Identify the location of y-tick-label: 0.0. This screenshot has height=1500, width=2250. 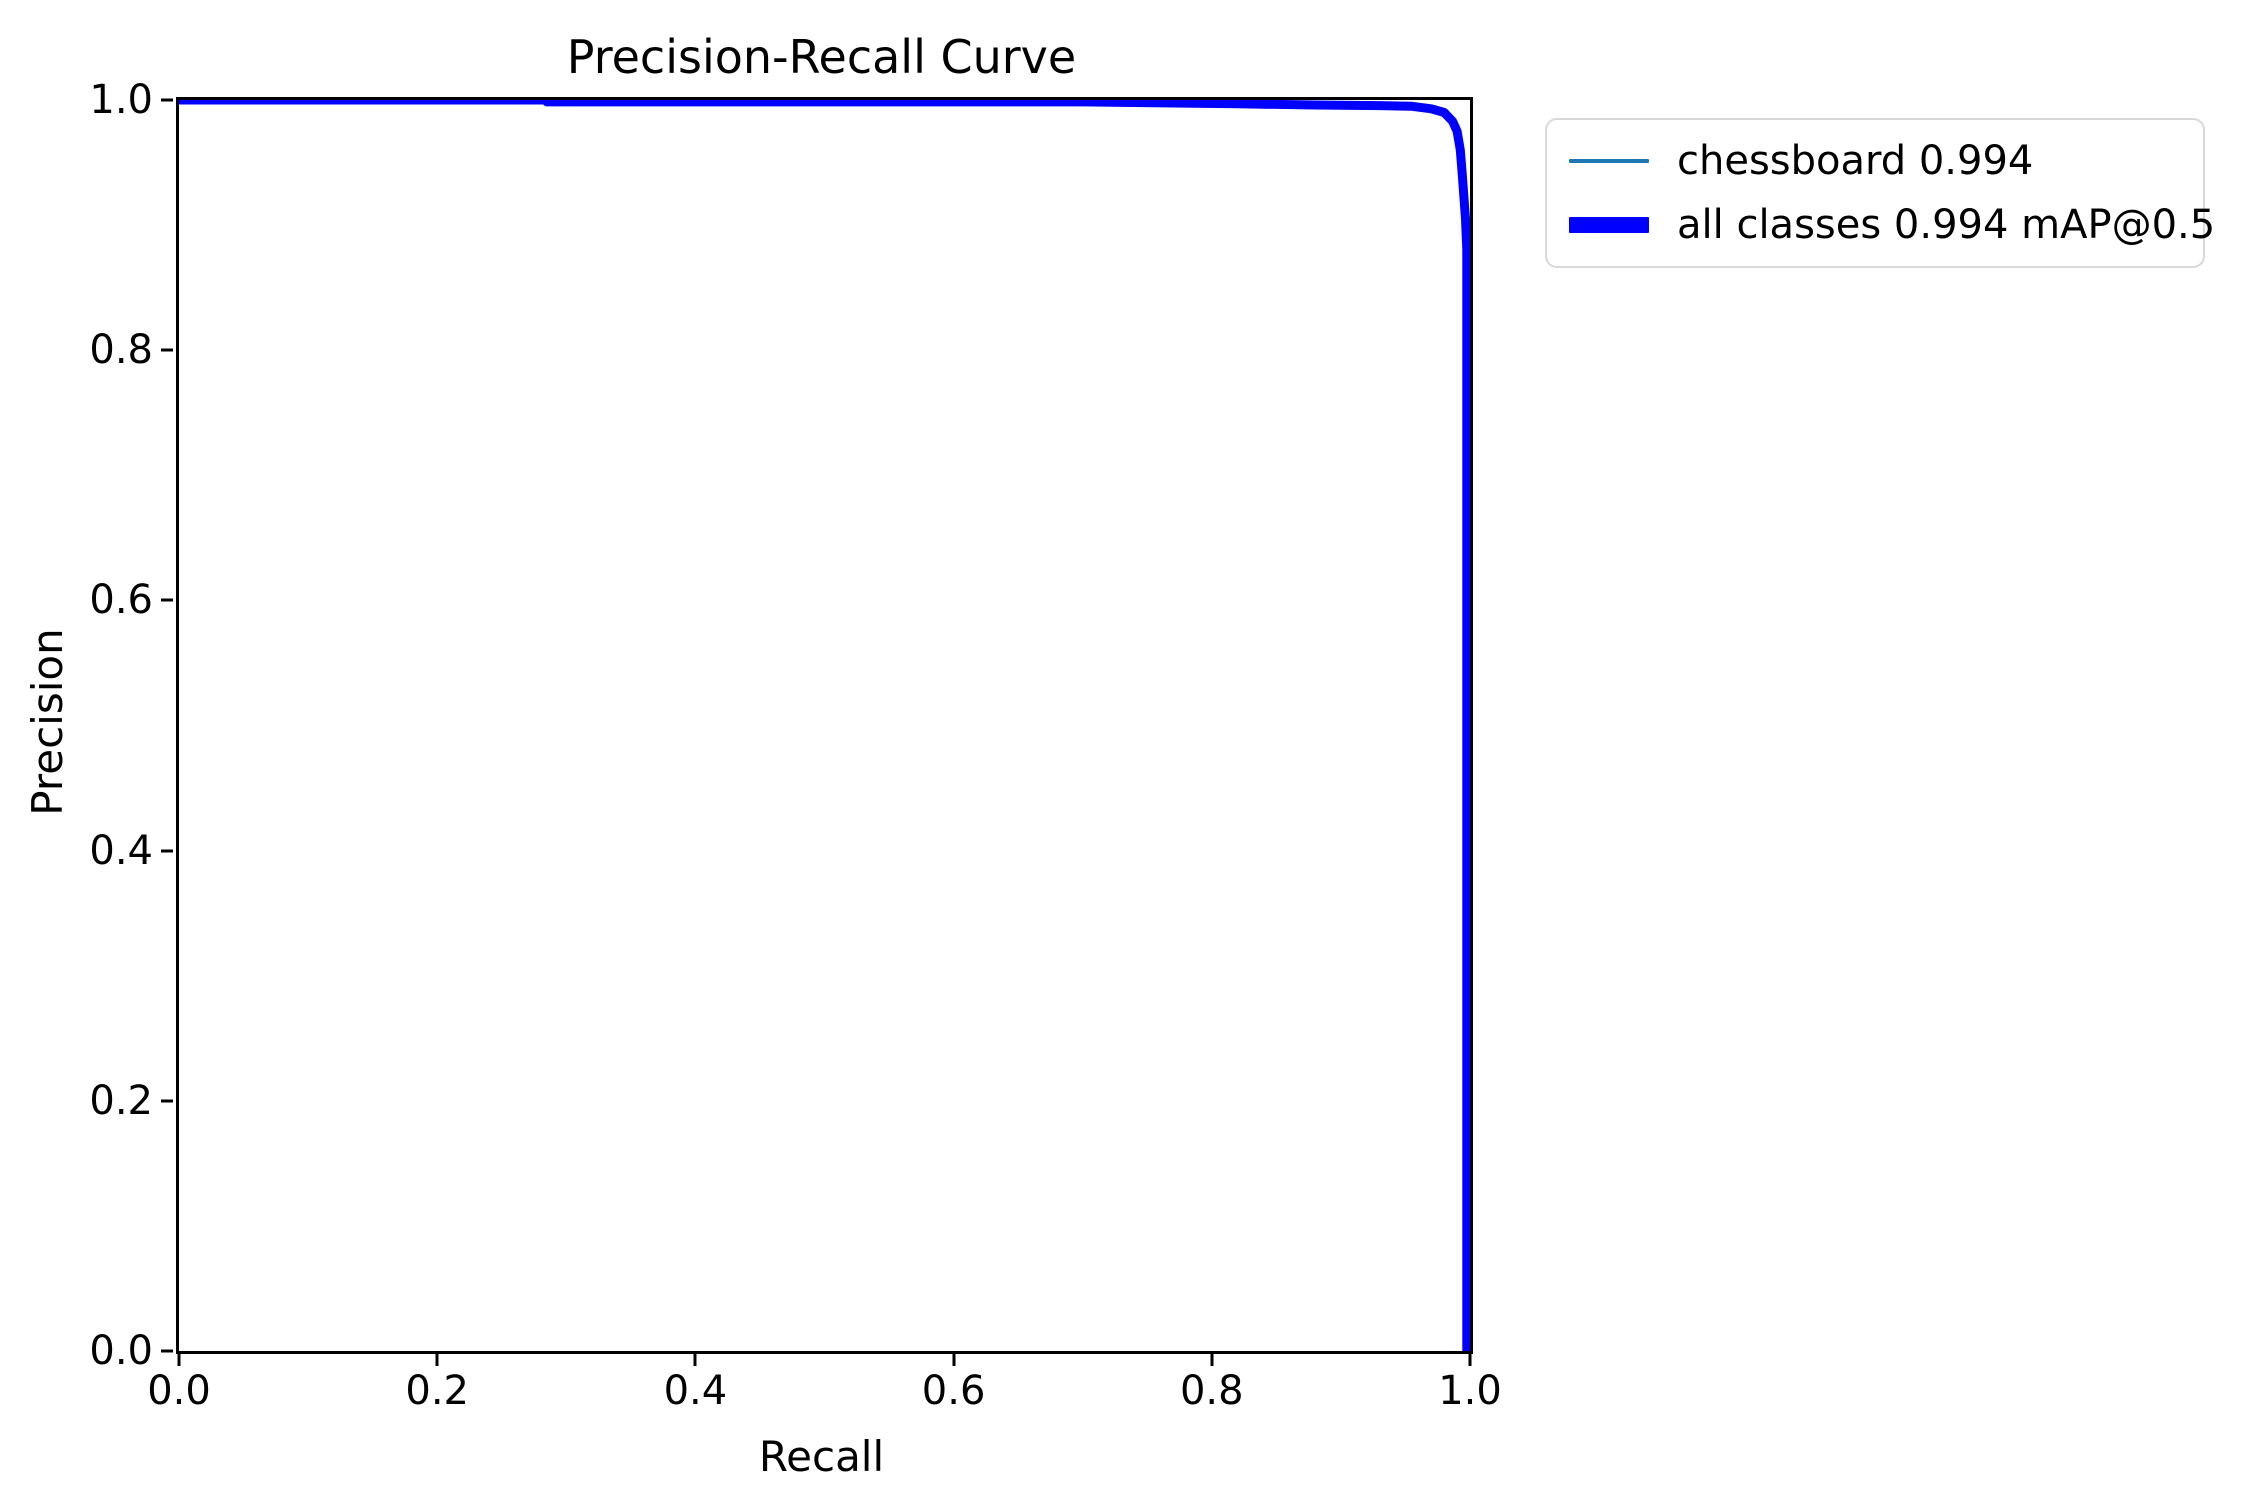
(121, 1351).